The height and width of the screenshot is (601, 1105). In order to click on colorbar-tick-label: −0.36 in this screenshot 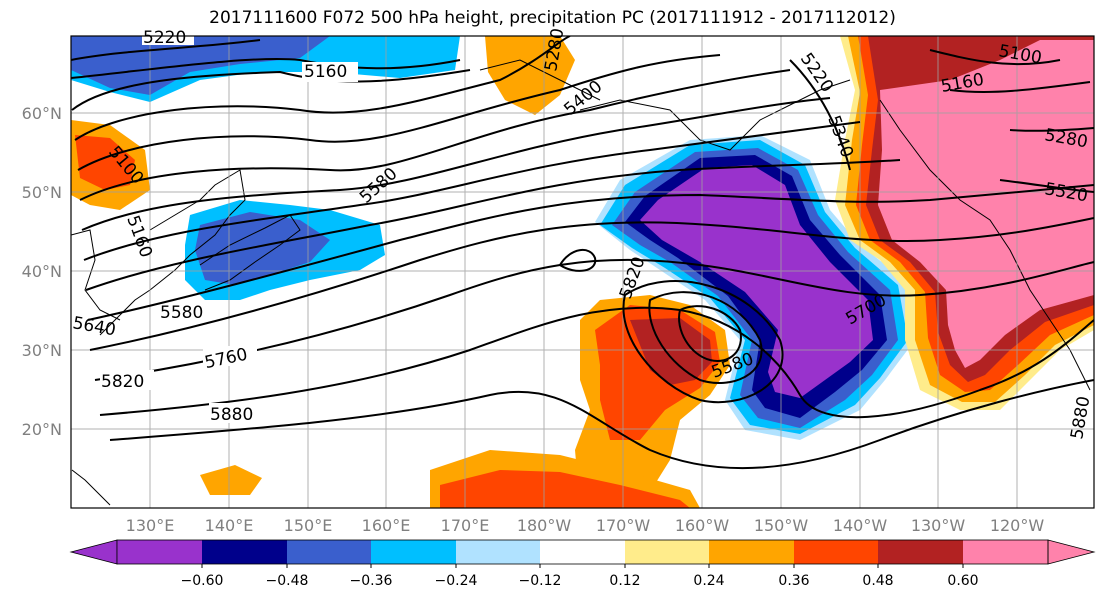, I will do `click(371, 581)`.